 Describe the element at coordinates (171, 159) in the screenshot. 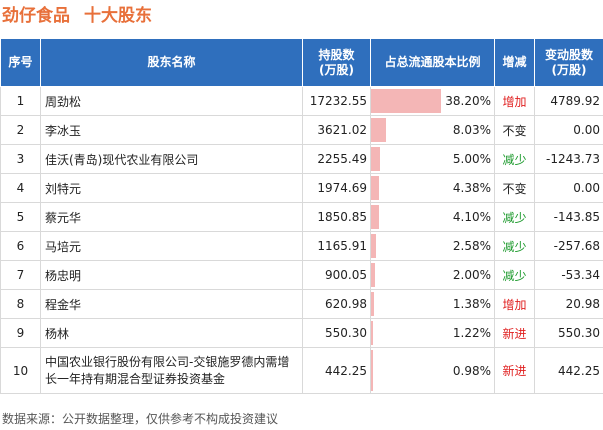

I see `shareholder-name: 佳沃(青岛)现代农业有限公司` at that location.